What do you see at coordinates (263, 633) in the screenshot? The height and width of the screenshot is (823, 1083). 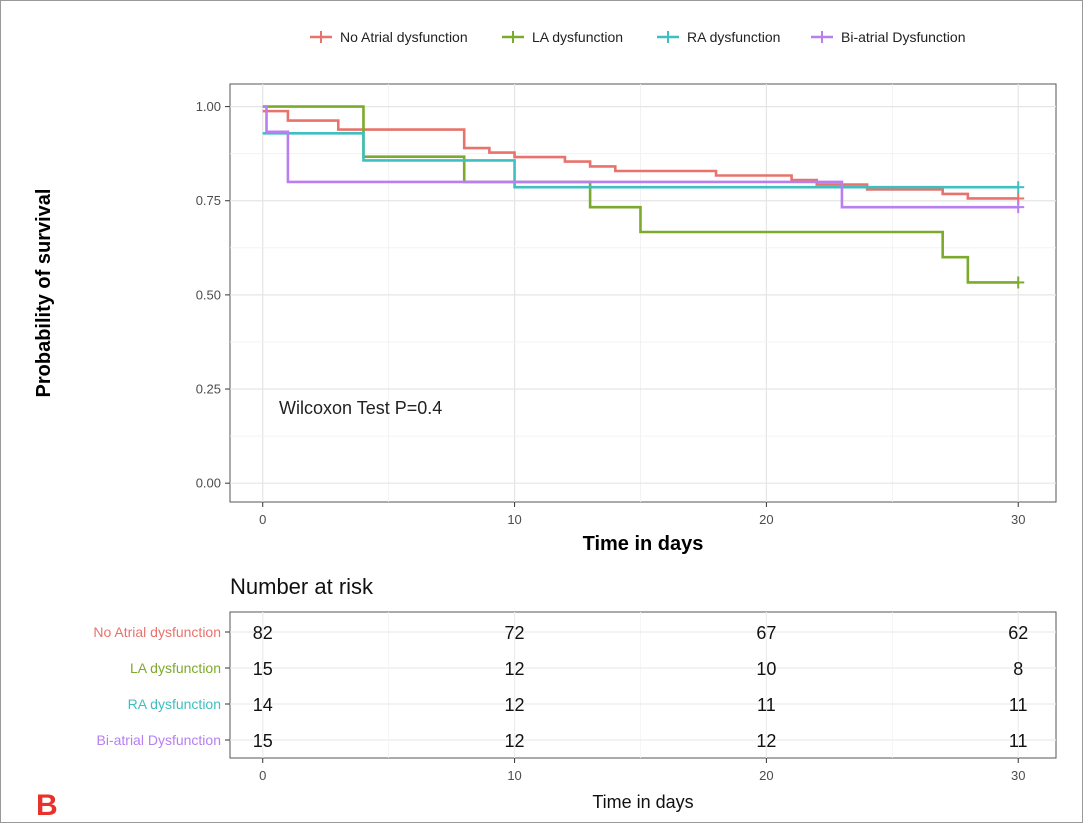 I see `risk-count: 82` at bounding box center [263, 633].